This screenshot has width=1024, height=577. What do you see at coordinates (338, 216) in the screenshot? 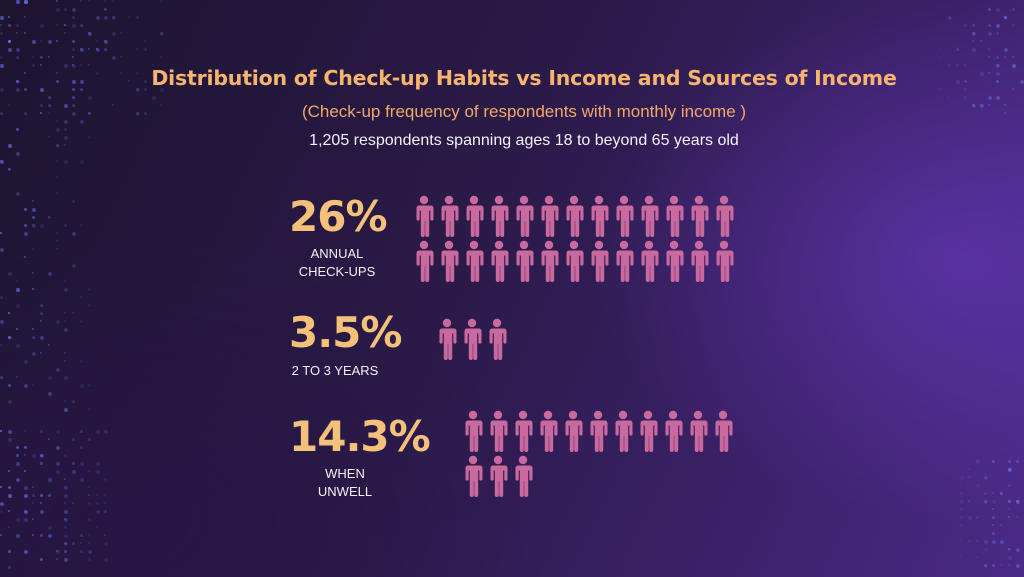
I see `value-label-annual: 26%` at bounding box center [338, 216].